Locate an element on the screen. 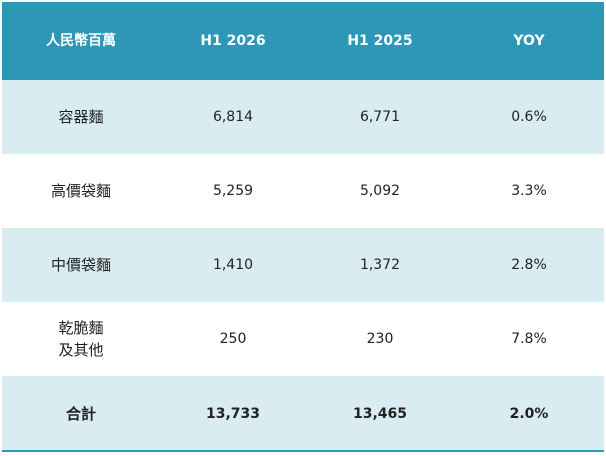  row-h1-2026: 5,259 is located at coordinates (233, 191).